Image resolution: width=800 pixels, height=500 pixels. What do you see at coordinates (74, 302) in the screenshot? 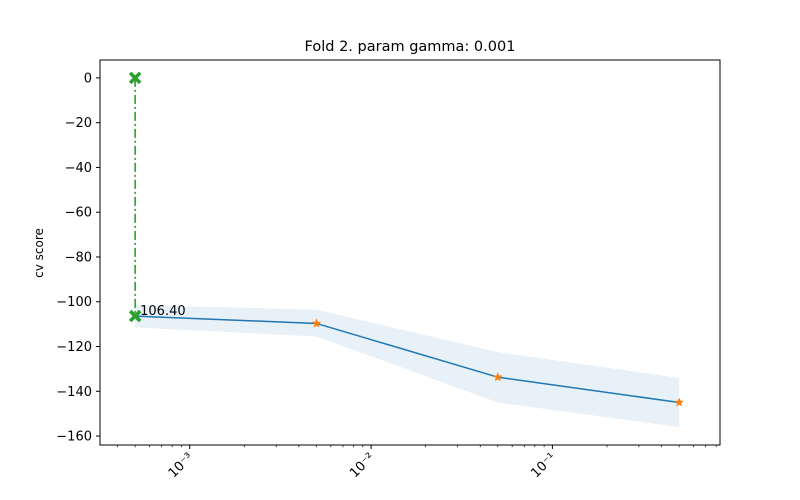
I see `y-tick-label: −100` at bounding box center [74, 302].